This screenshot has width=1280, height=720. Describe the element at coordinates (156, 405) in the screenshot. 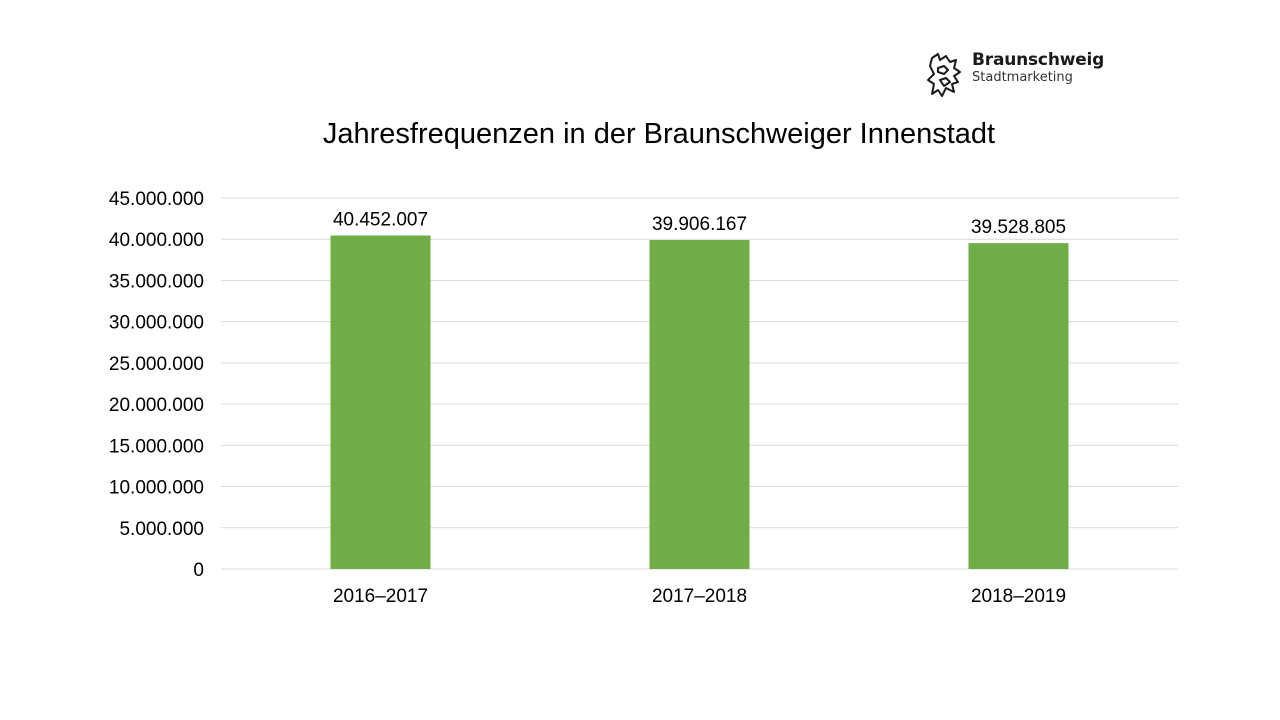

I see `y-tick-label: 20.000.000` at that location.